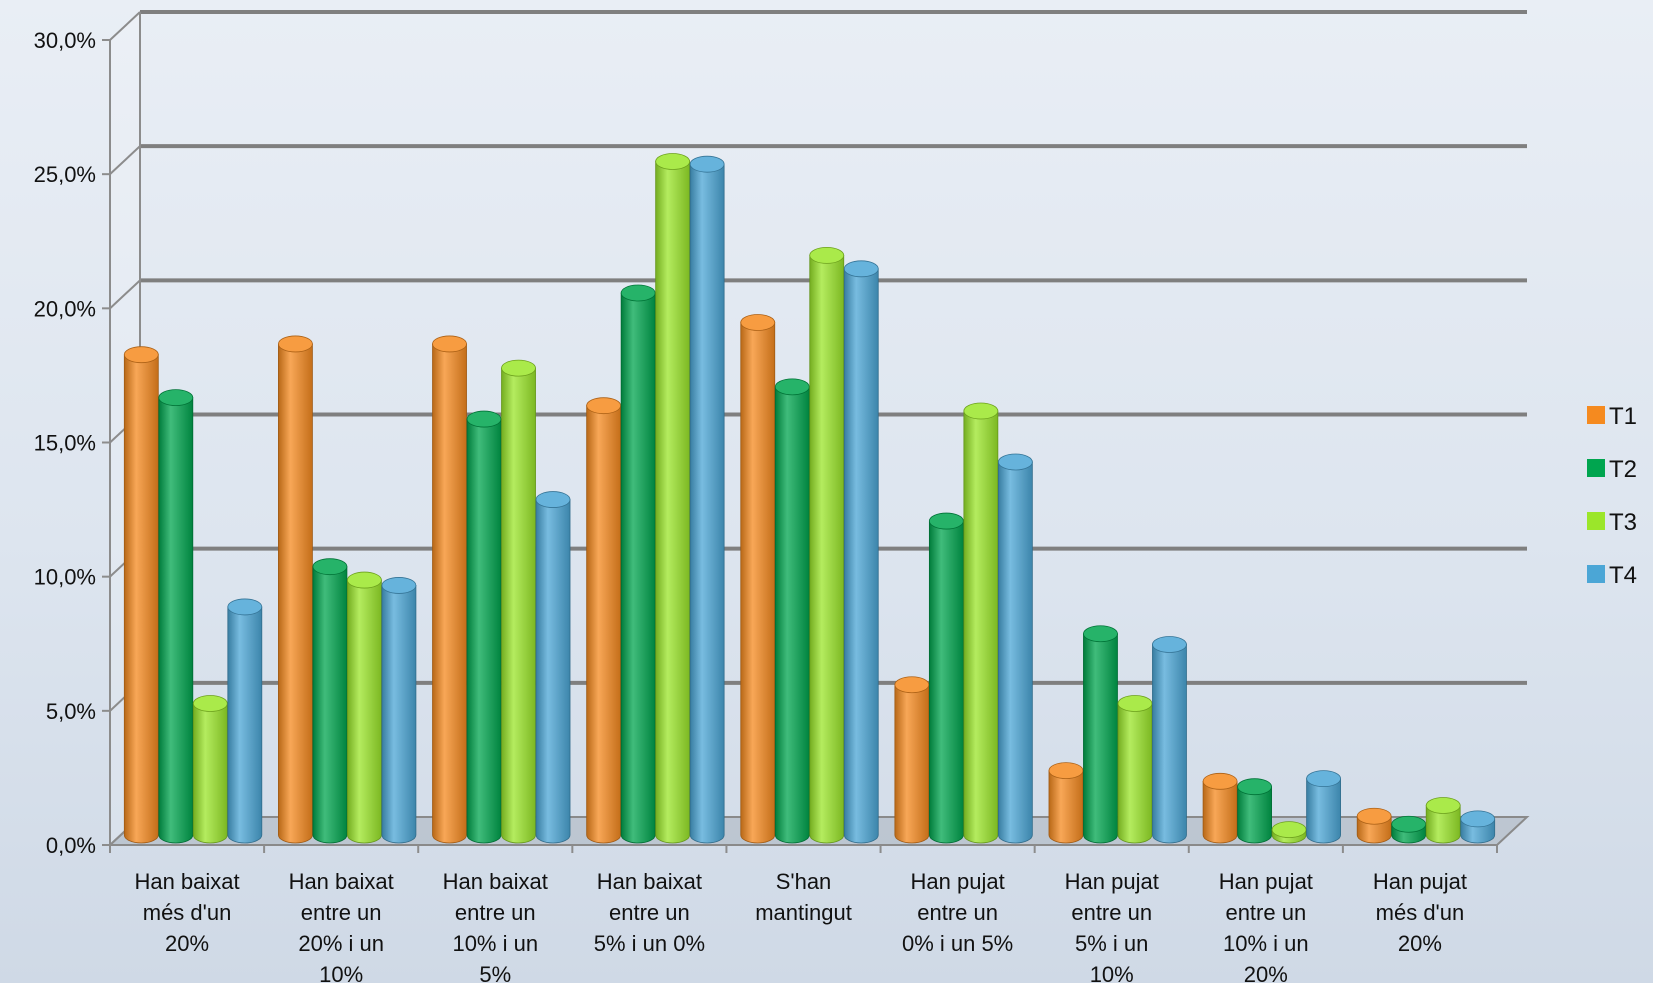  What do you see at coordinates (1612, 496) in the screenshot?
I see `legend: T1 T2 T3 T4` at bounding box center [1612, 496].